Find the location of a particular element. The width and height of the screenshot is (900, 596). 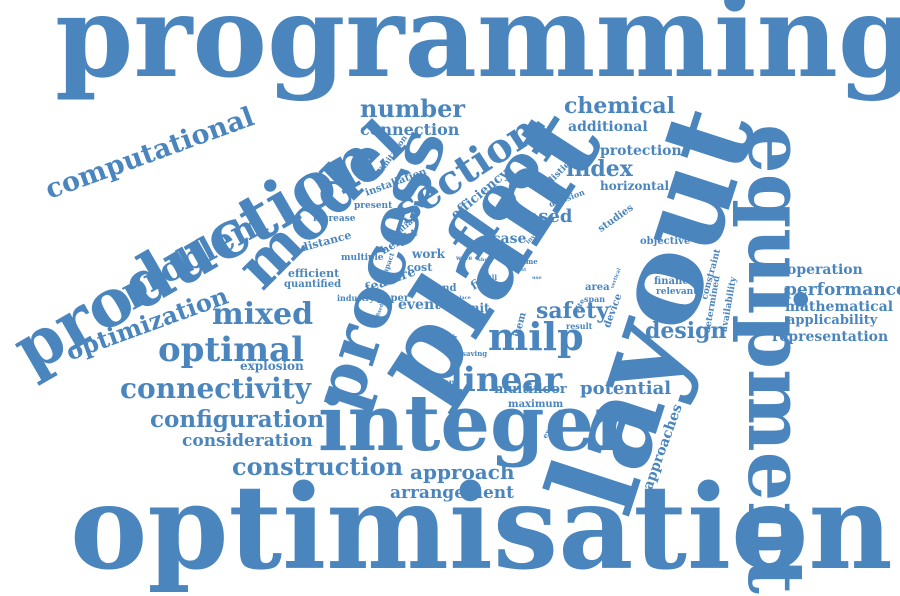

word-performance: performance is located at coordinates (842, 290).